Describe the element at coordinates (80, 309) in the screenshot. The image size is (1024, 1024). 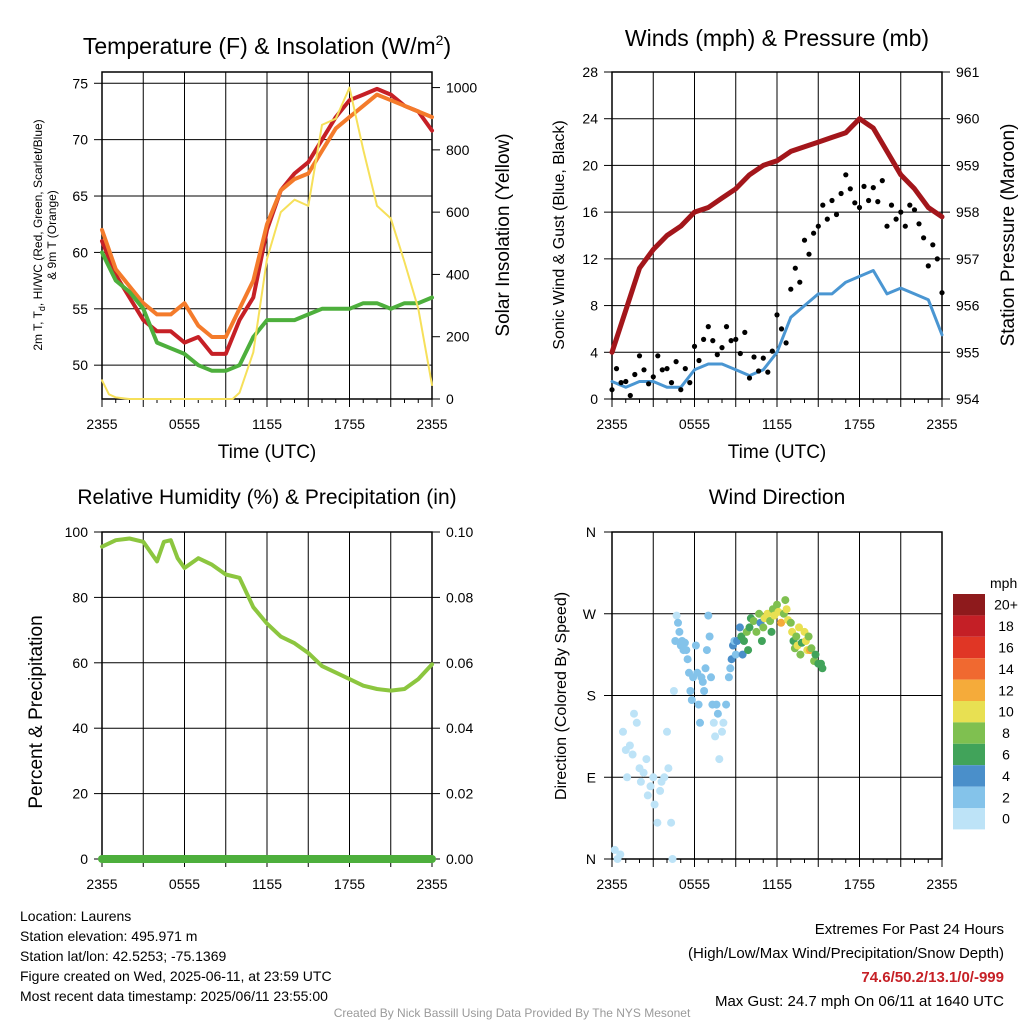
I see `temp-ytick-label: 55` at that location.